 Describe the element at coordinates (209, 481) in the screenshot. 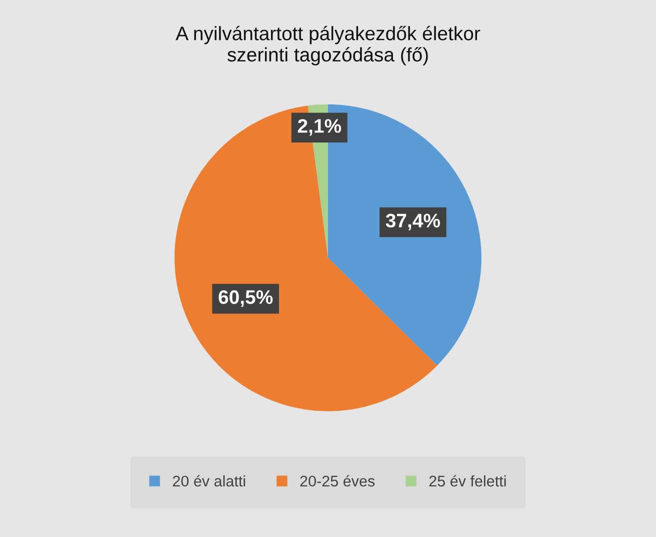

I see `legend-label: 20 év alatti` at that location.